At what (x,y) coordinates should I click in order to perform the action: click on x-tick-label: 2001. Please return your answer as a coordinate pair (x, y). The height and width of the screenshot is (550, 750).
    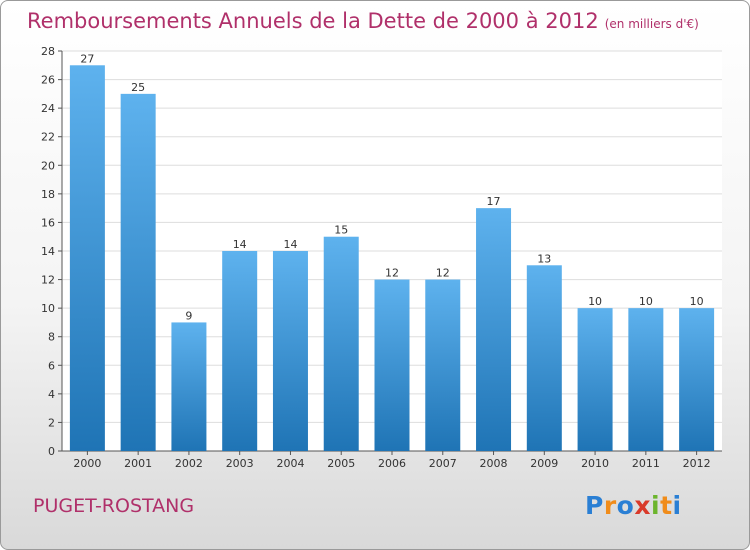
    Looking at the image, I should click on (138, 463).